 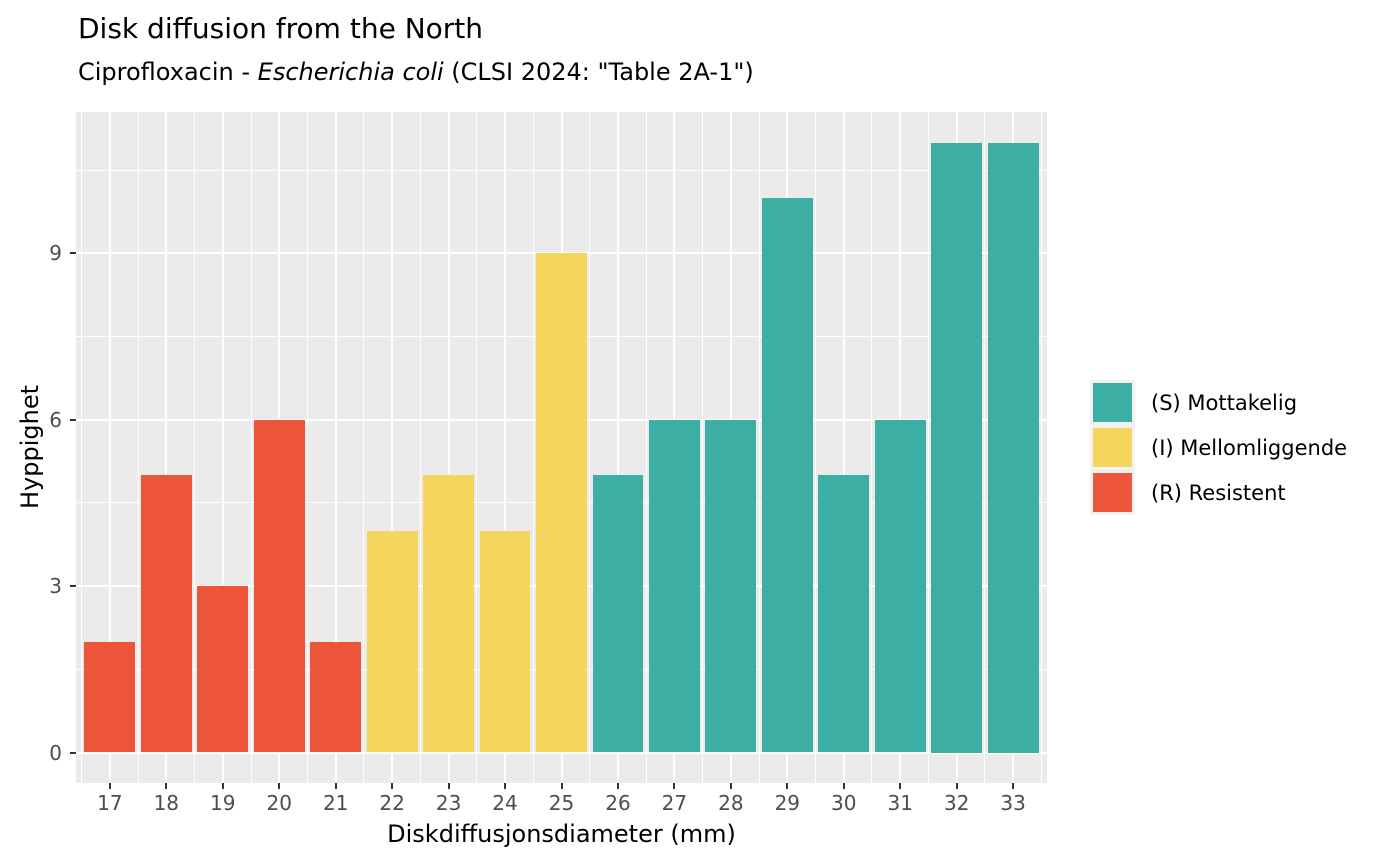 What do you see at coordinates (674, 586) in the screenshot?
I see `bar-27-S` at bounding box center [674, 586].